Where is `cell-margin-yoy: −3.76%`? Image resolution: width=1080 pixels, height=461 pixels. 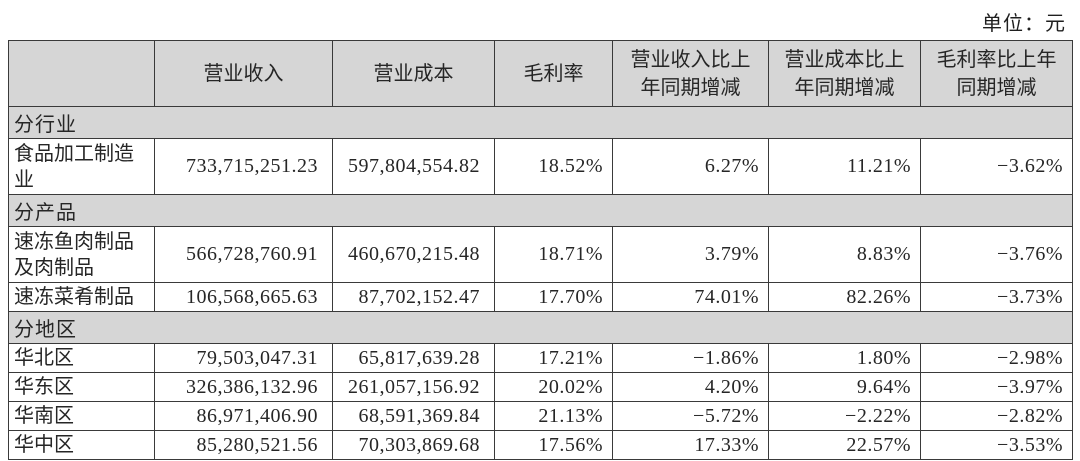
cell-margin-yoy: −3.76% is located at coordinates (996, 254).